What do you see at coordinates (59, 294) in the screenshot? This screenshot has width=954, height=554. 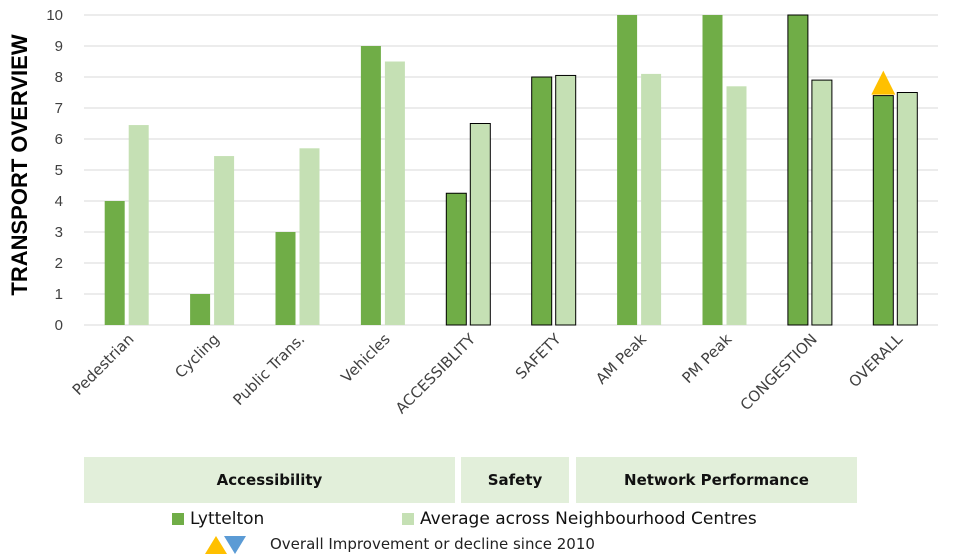 I see `y-tick-label: 1` at bounding box center [59, 294].